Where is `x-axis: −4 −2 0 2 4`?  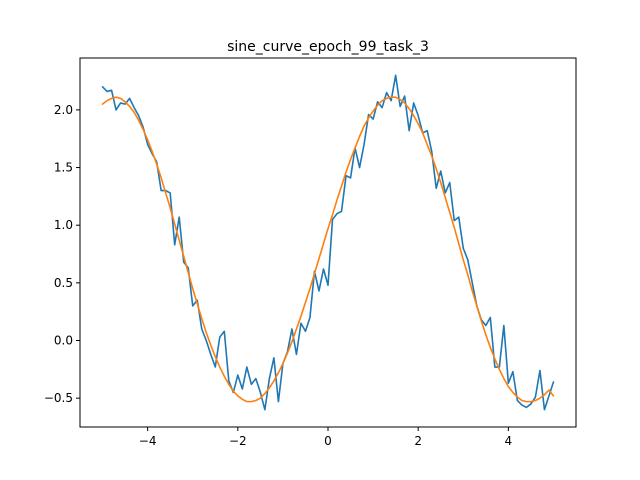
x-axis: −4 −2 0 2 4 is located at coordinates (325, 437).